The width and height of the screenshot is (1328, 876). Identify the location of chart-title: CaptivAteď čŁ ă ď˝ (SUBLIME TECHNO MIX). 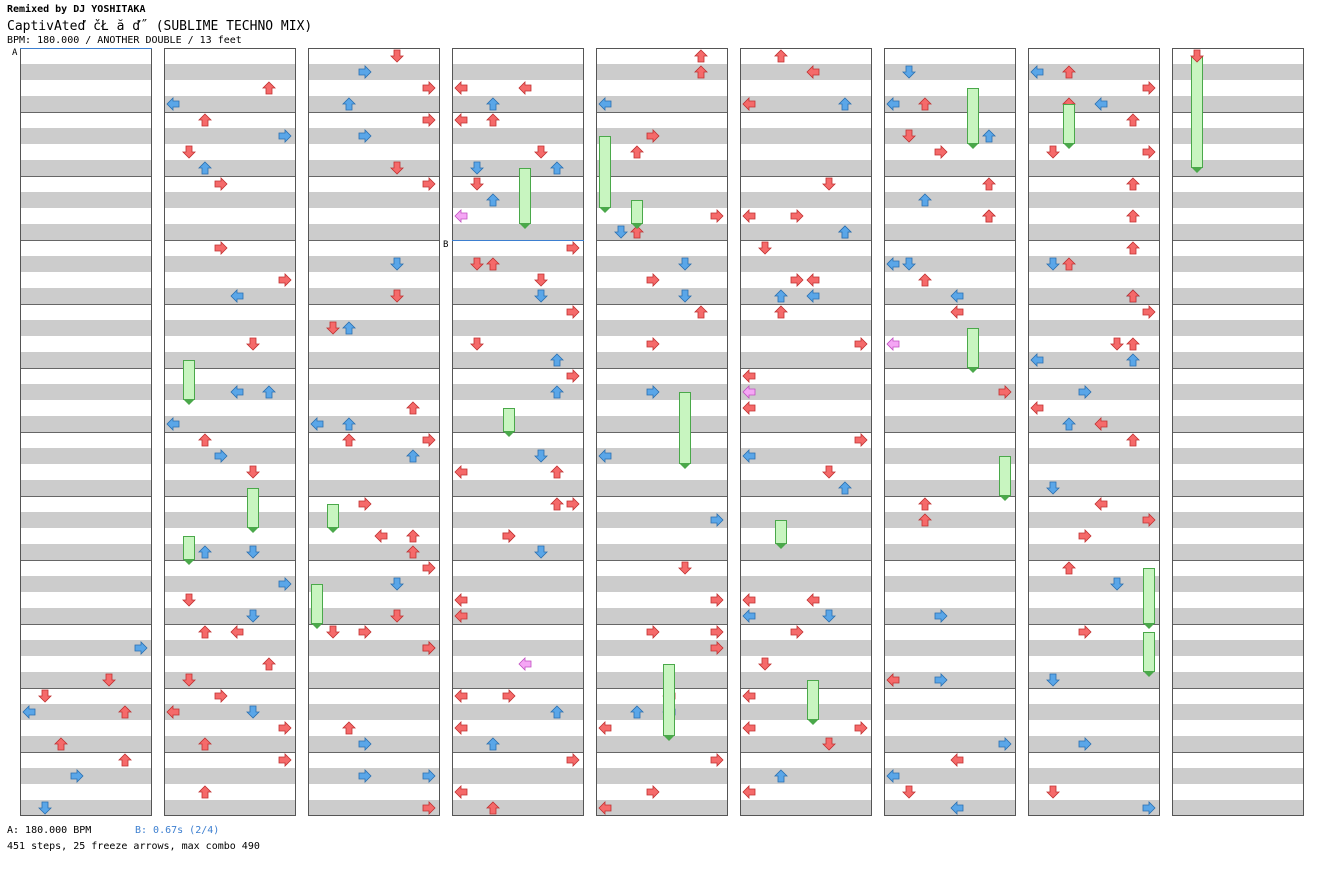
(160, 26).